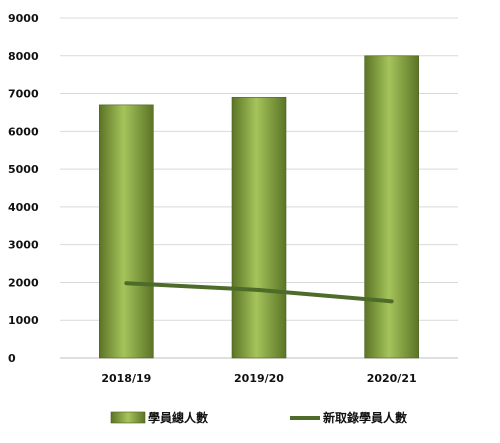 The width and height of the screenshot is (500, 443). I want to click on x-tick-label: 2020/21, so click(392, 378).